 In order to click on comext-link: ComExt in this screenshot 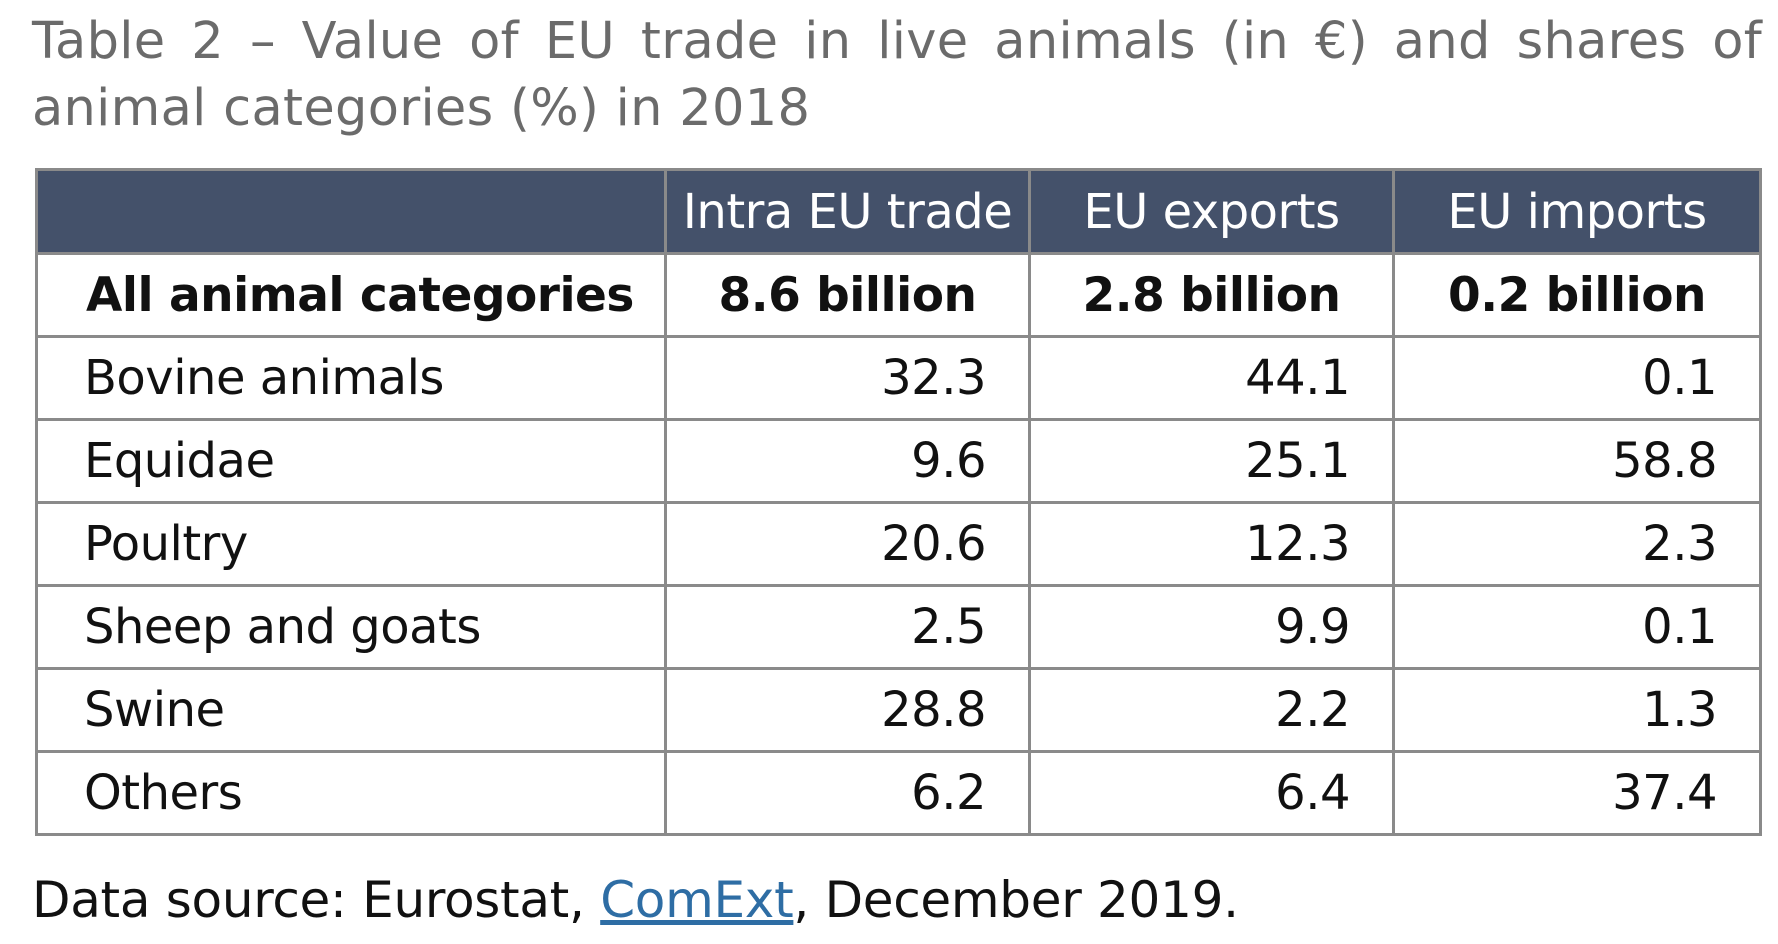, I will do `click(697, 900)`.